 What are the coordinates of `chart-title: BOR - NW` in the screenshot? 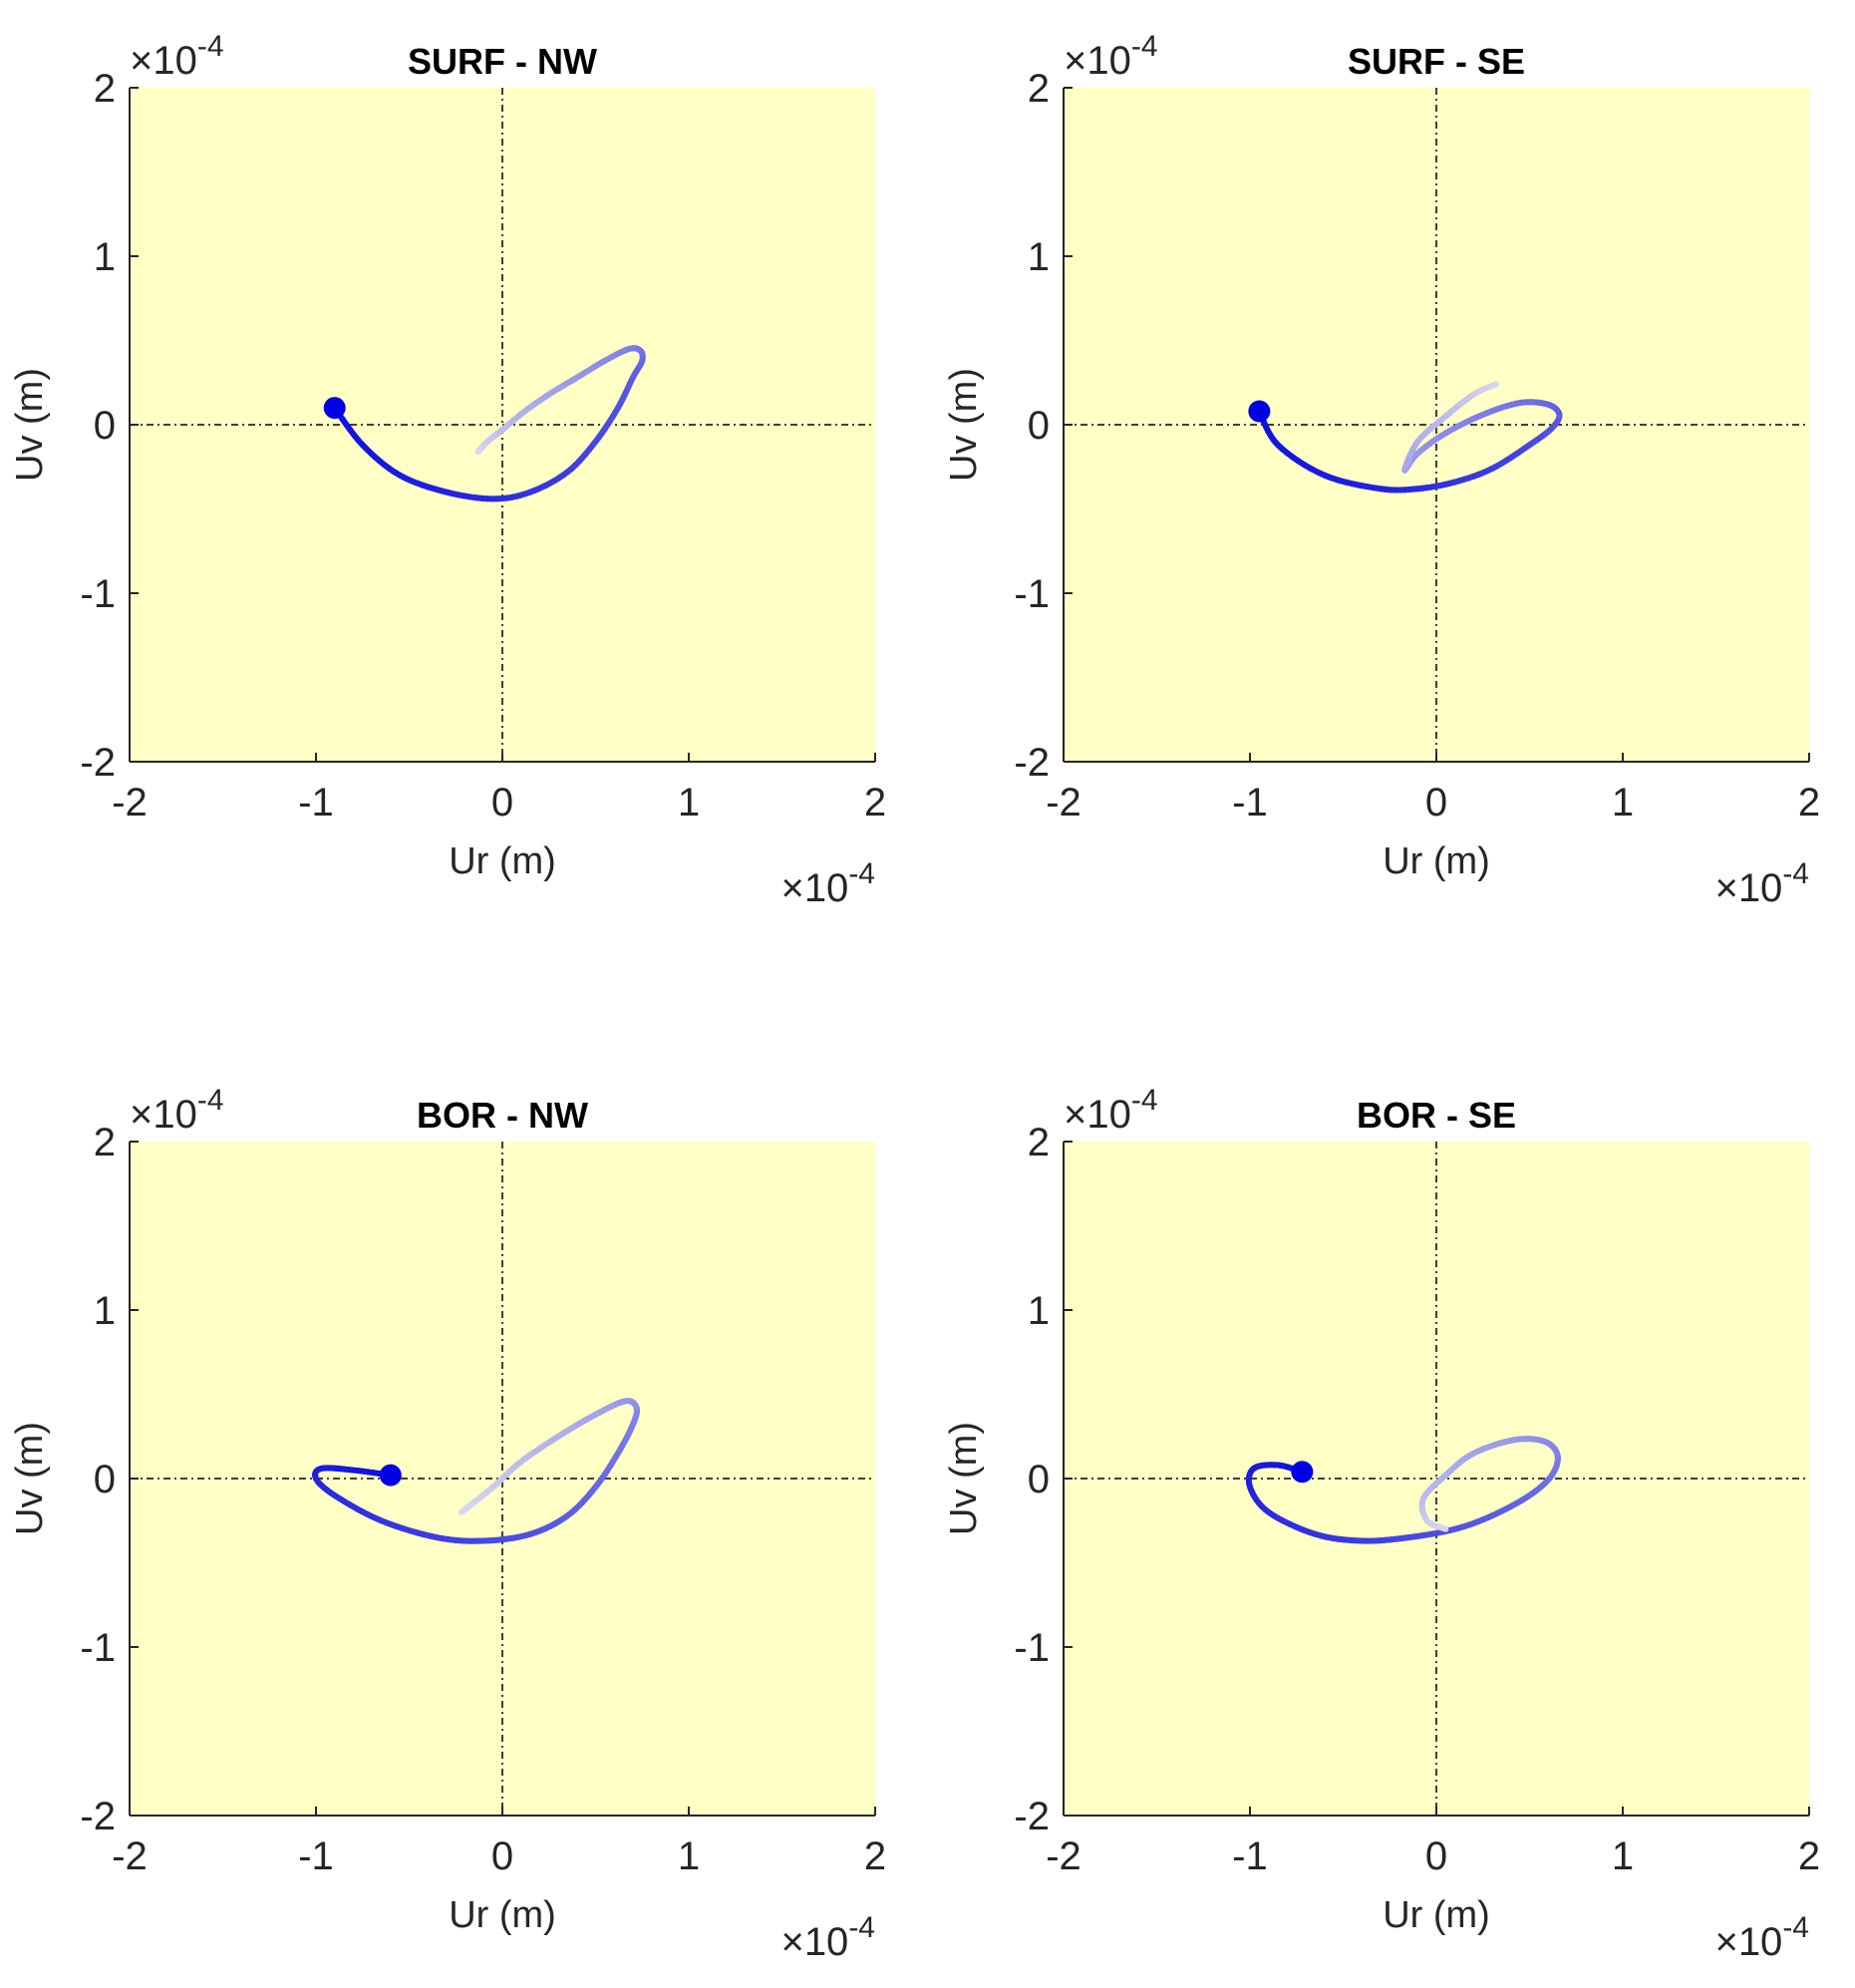 It's located at (502, 1115).